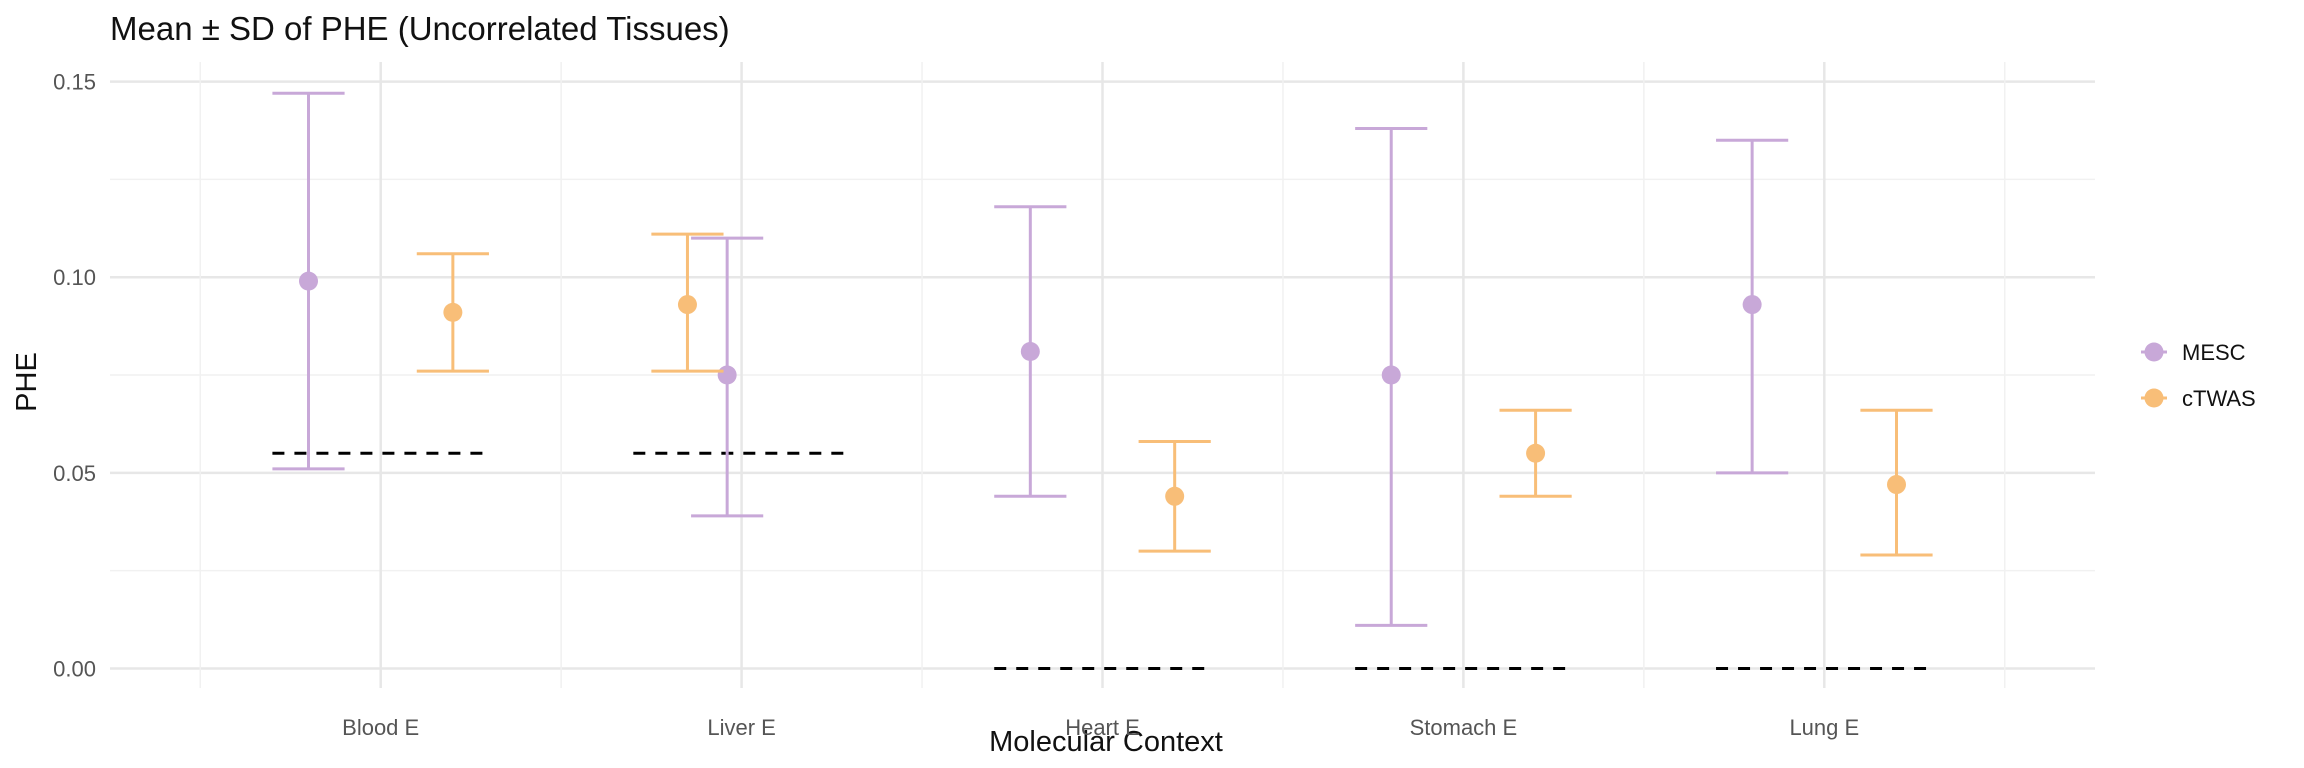 The height and width of the screenshot is (768, 2304). Describe the element at coordinates (2219, 398) in the screenshot. I see `legend-label: cTWAS` at that location.